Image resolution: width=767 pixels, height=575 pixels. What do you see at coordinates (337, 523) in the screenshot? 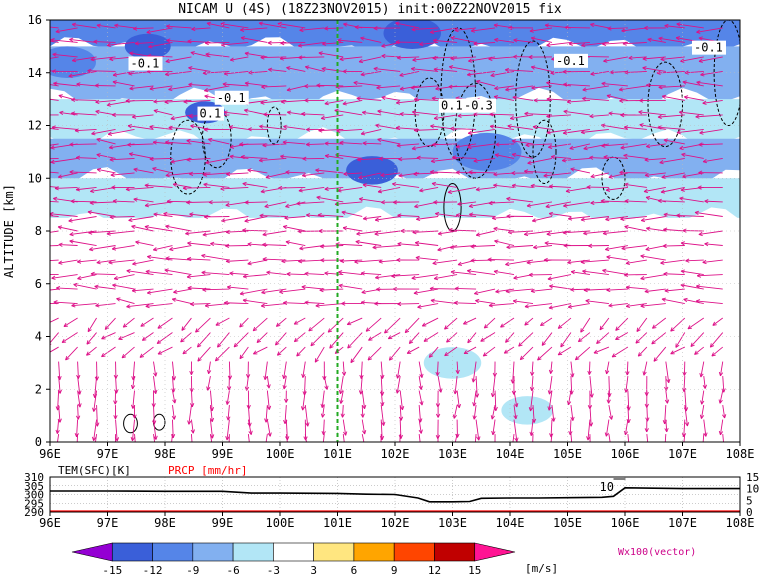
I see `surface-x-tick-label: 101E` at bounding box center [337, 523].